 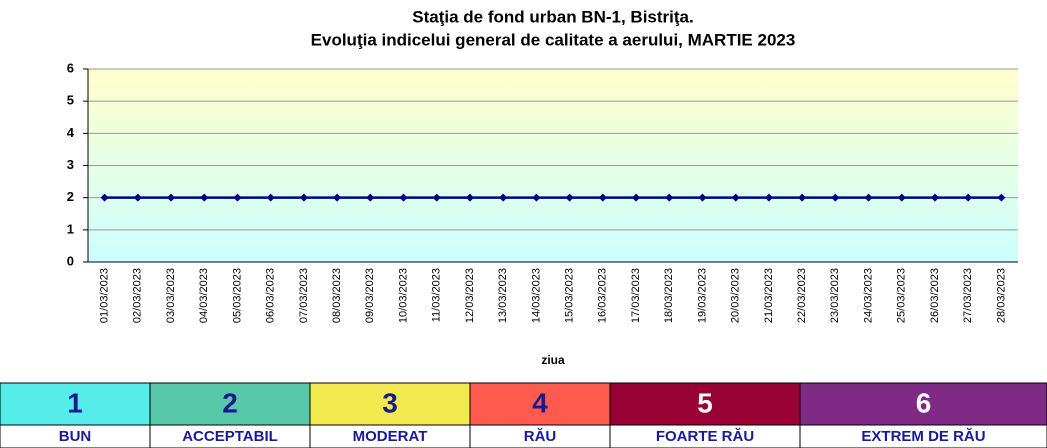 I want to click on y-tick-label: 1, so click(x=70, y=228).